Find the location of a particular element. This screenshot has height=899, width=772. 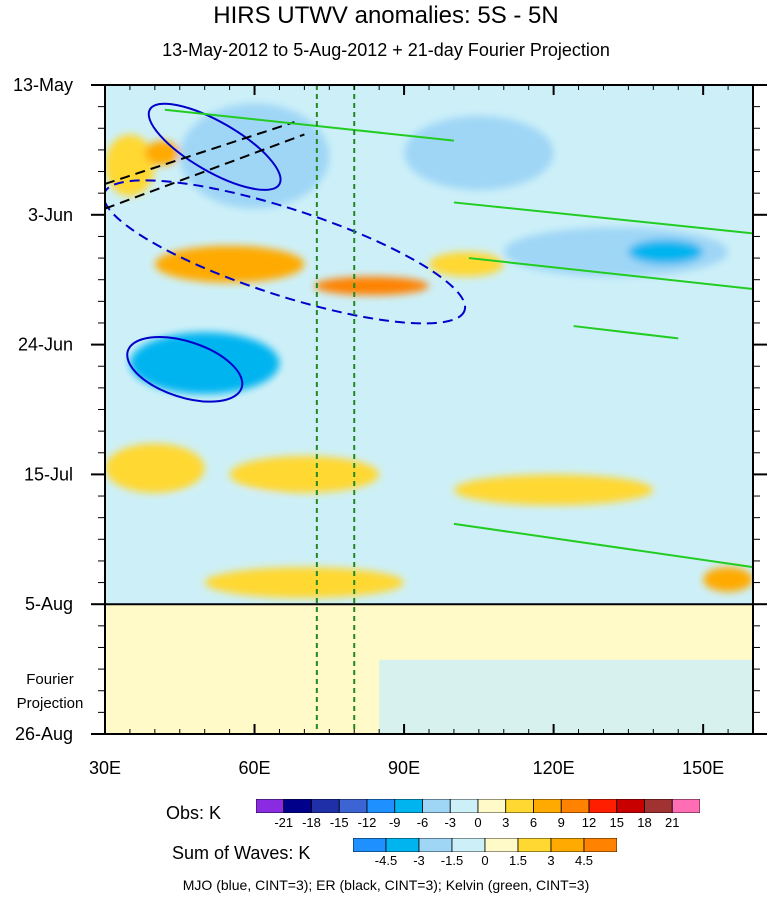

obs-colorbar is located at coordinates (478, 806).